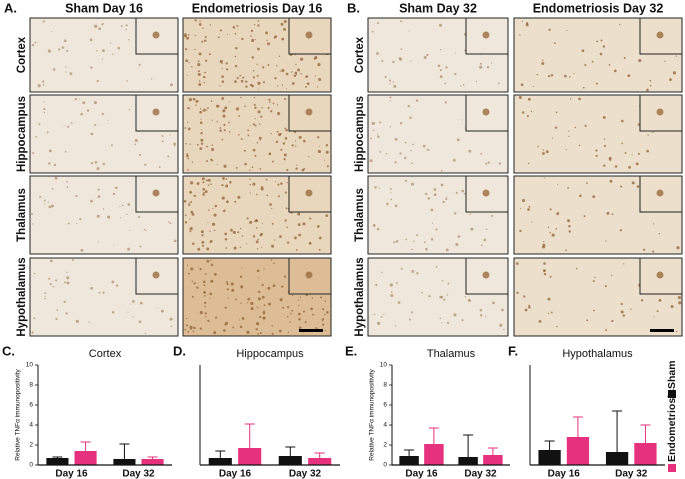  Describe the element at coordinates (353, 7) in the screenshot. I see `panel-label: B.` at that location.